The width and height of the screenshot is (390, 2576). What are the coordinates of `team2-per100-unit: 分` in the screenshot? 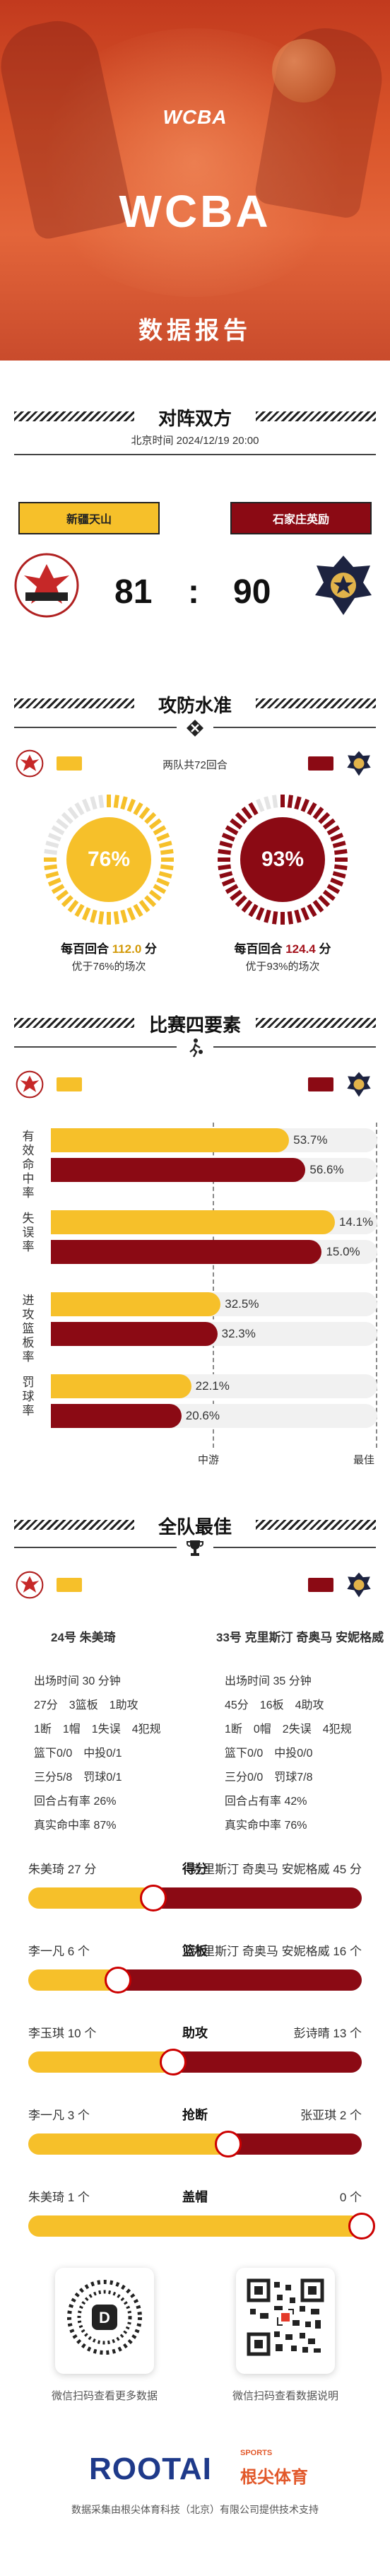 It's located at (325, 949).